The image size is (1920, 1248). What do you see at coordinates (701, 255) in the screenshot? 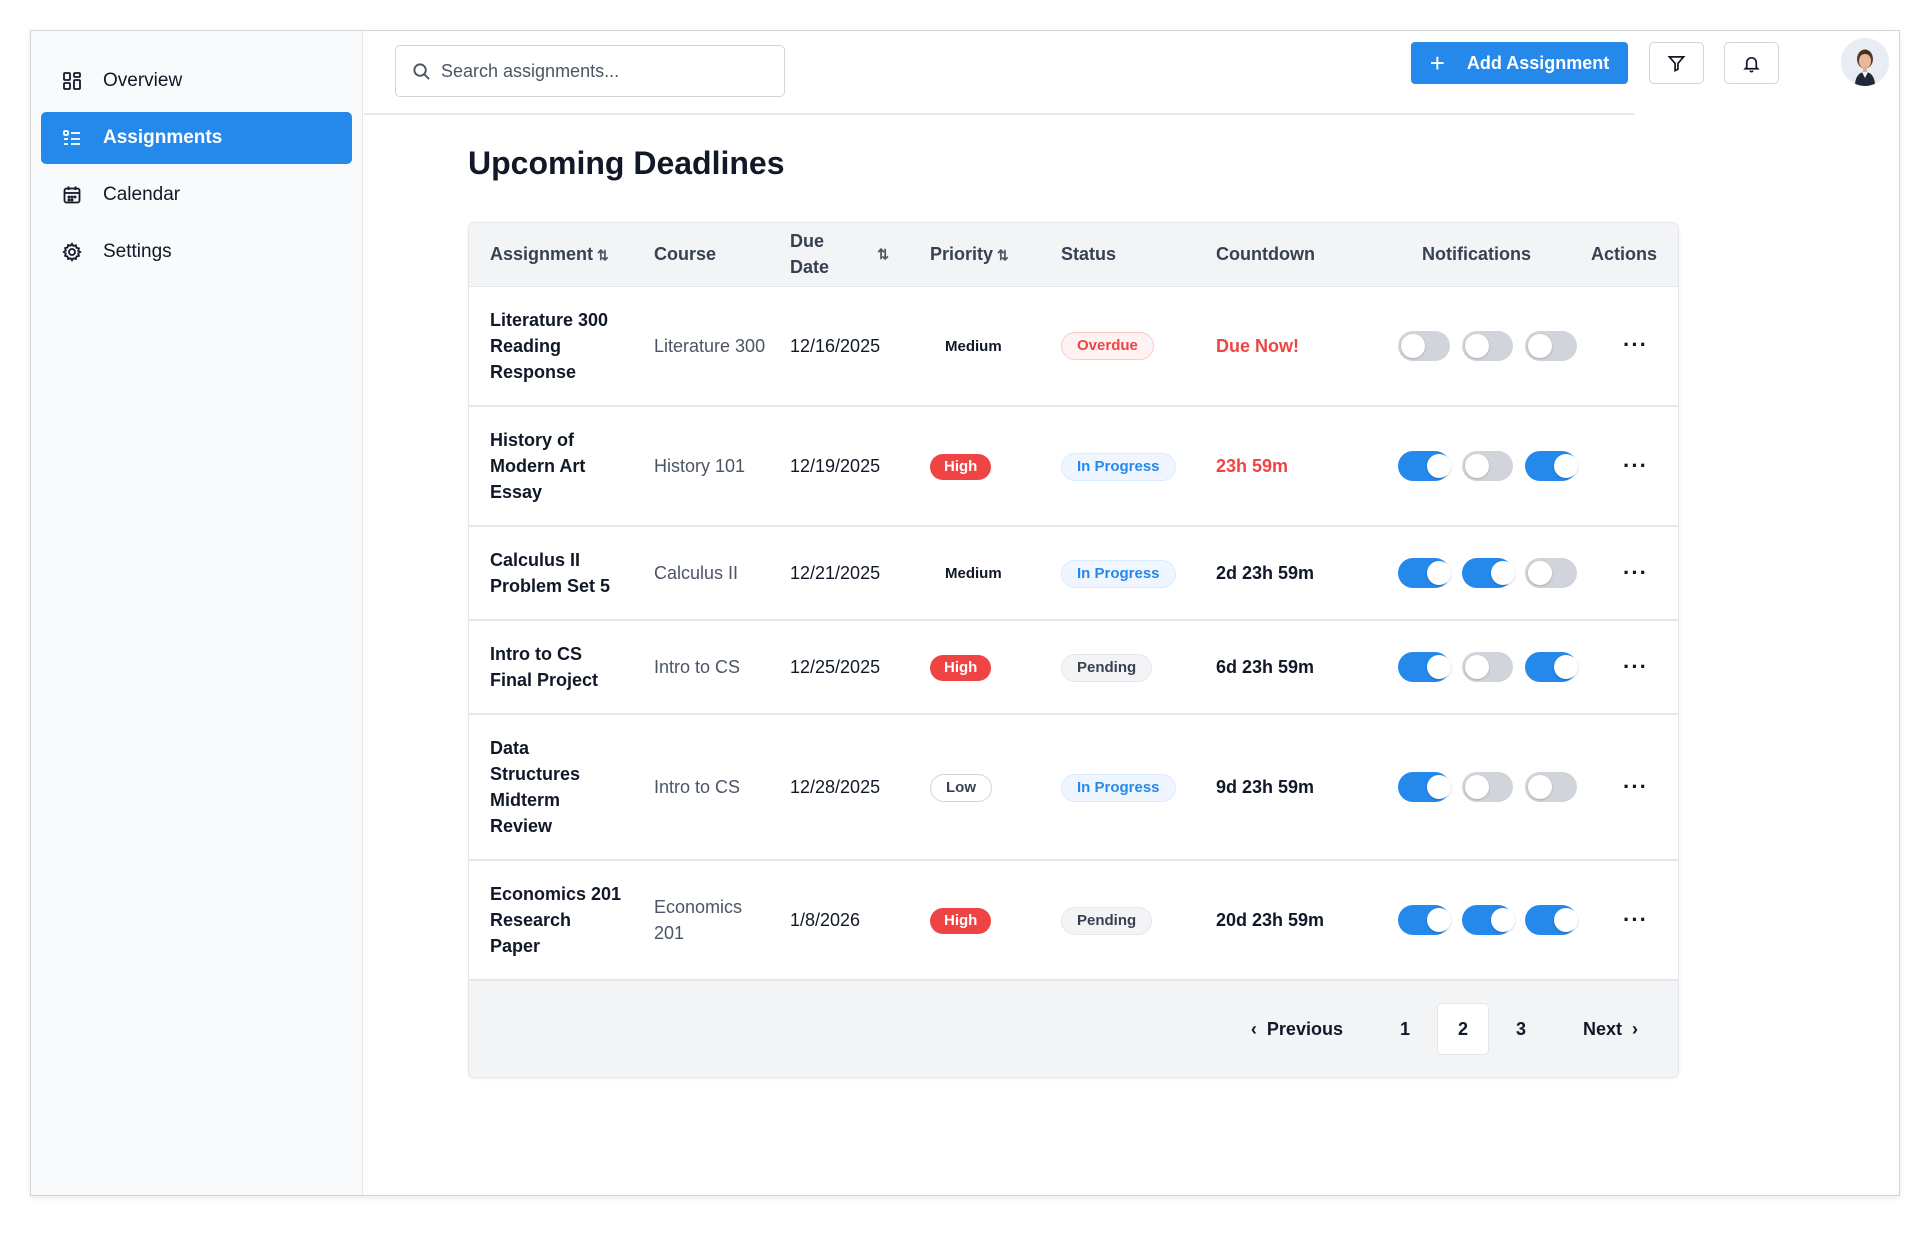
I see `column-header-course: Course` at bounding box center [701, 255].